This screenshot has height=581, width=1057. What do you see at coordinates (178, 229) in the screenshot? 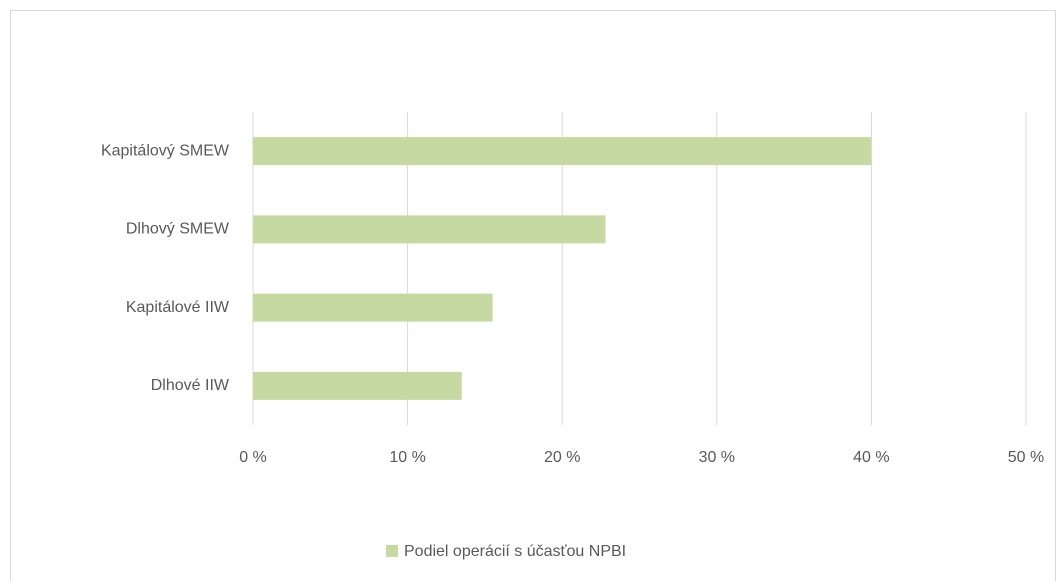
I see `y-tick-label: Dlhový SMEW` at bounding box center [178, 229].